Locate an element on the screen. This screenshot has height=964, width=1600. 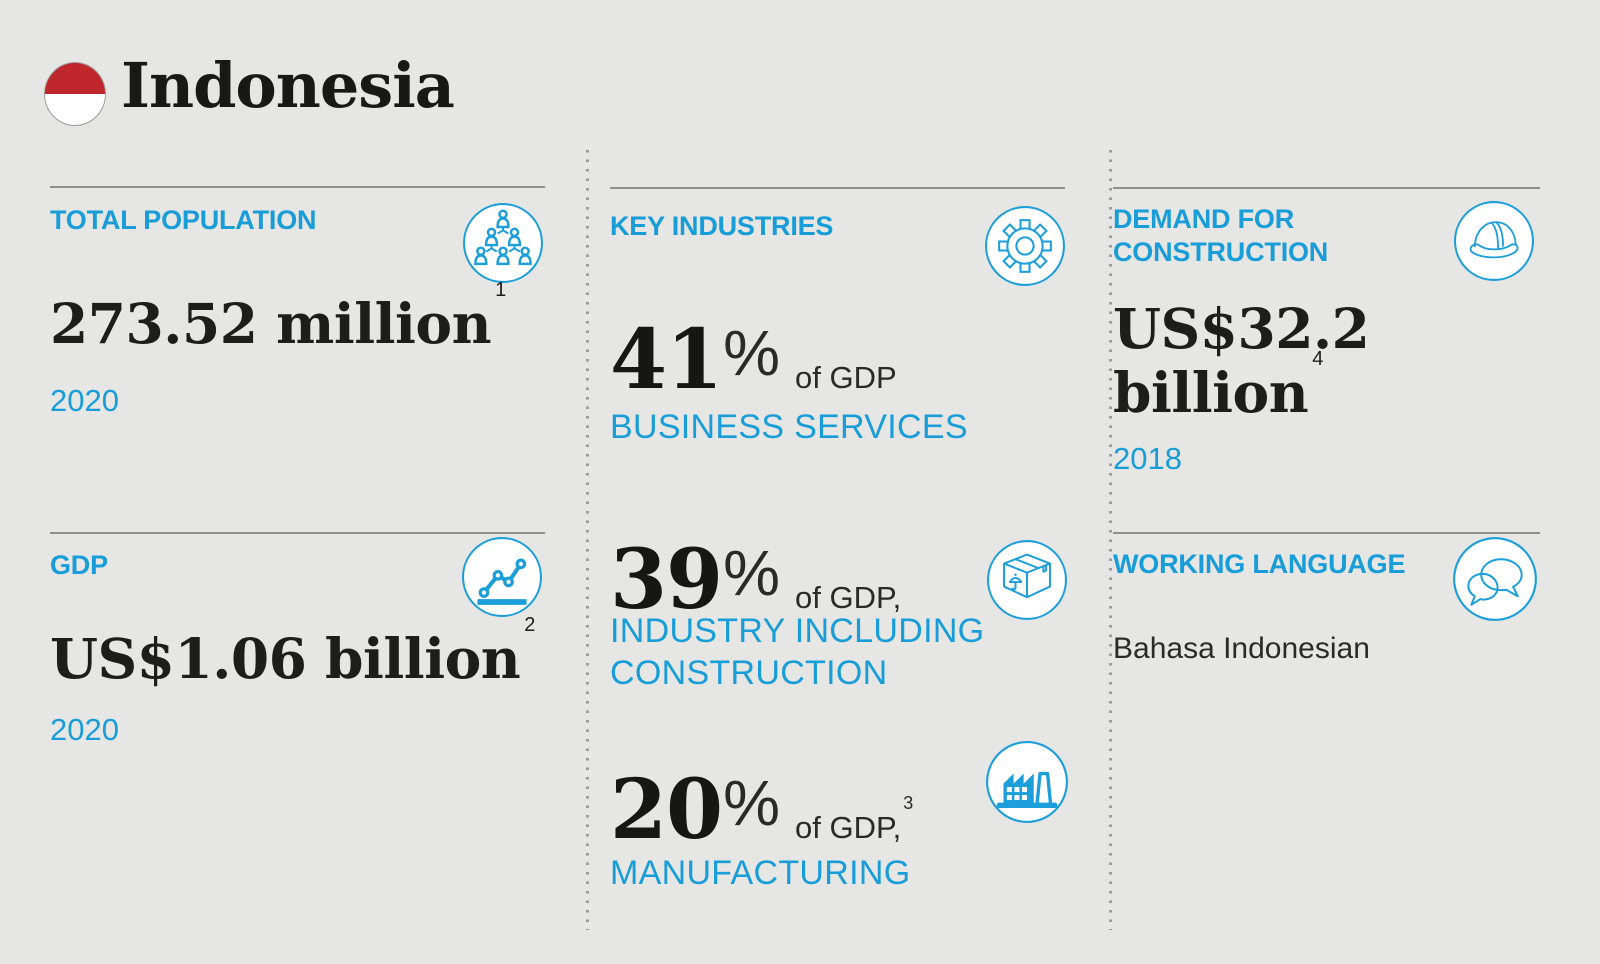
page-title: Indonesia is located at coordinates (288, 85).